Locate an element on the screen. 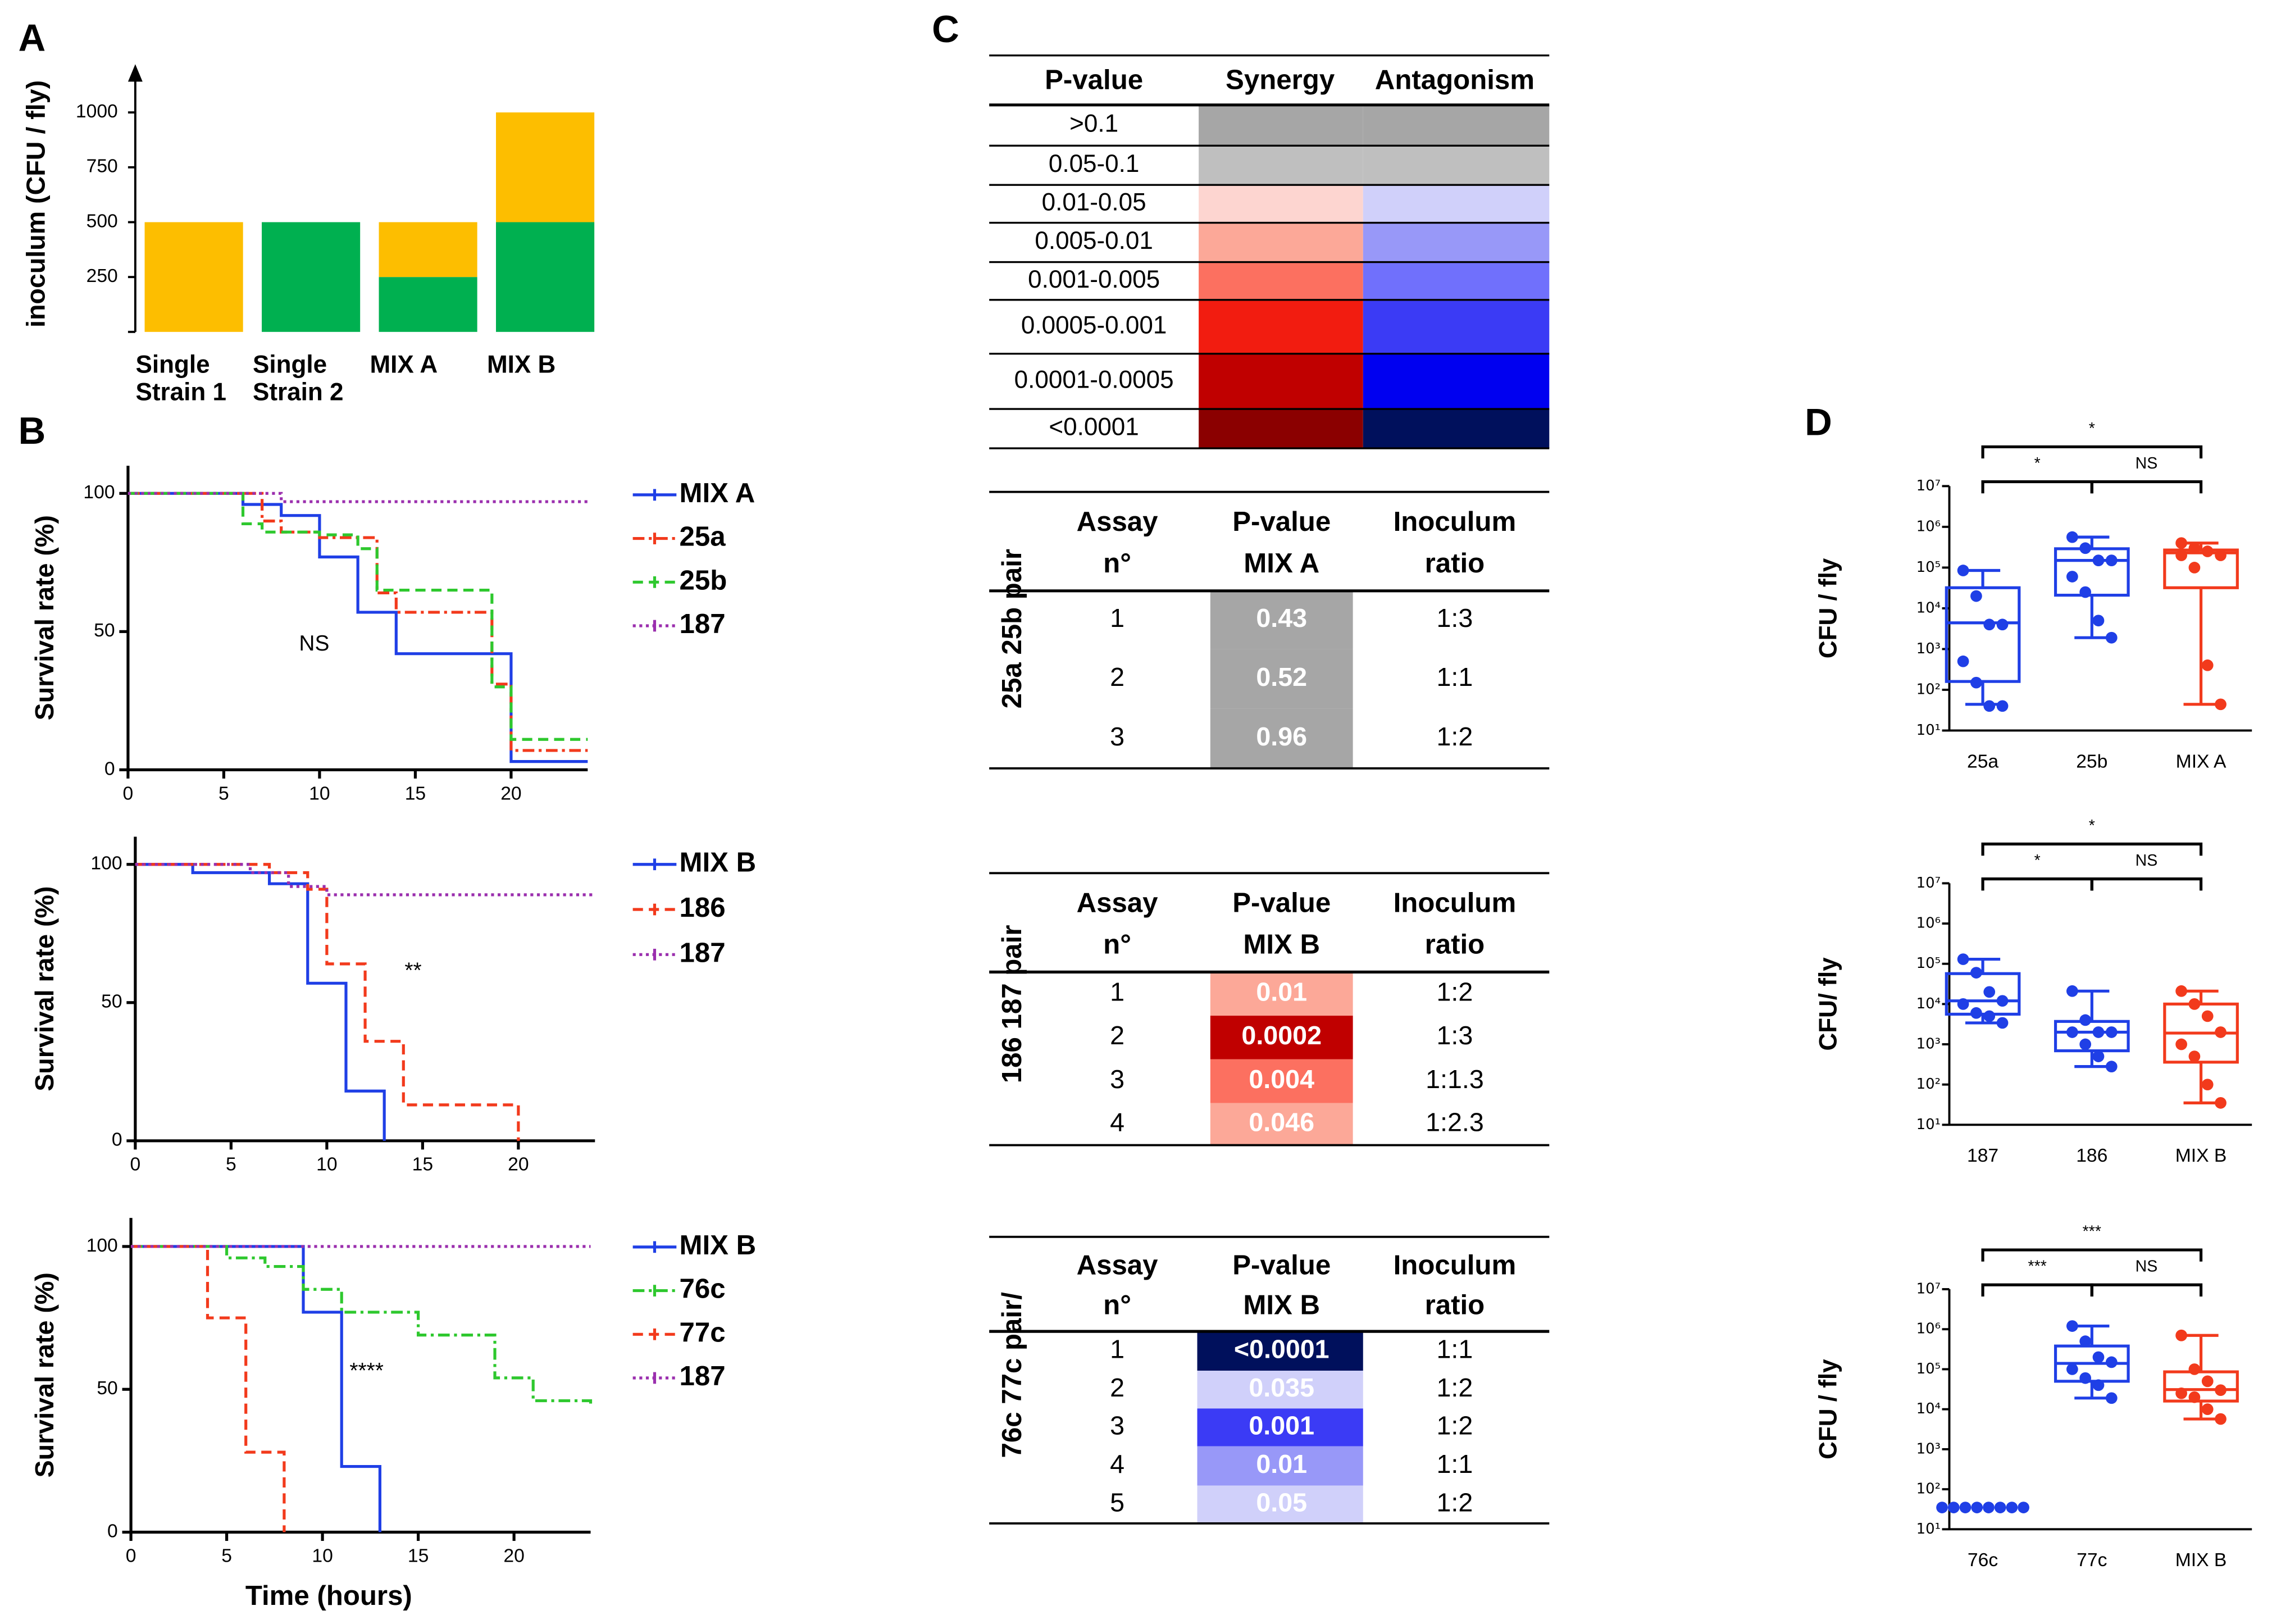  x-tick-label-box: Single Strain 1 is located at coordinates (181, 379).